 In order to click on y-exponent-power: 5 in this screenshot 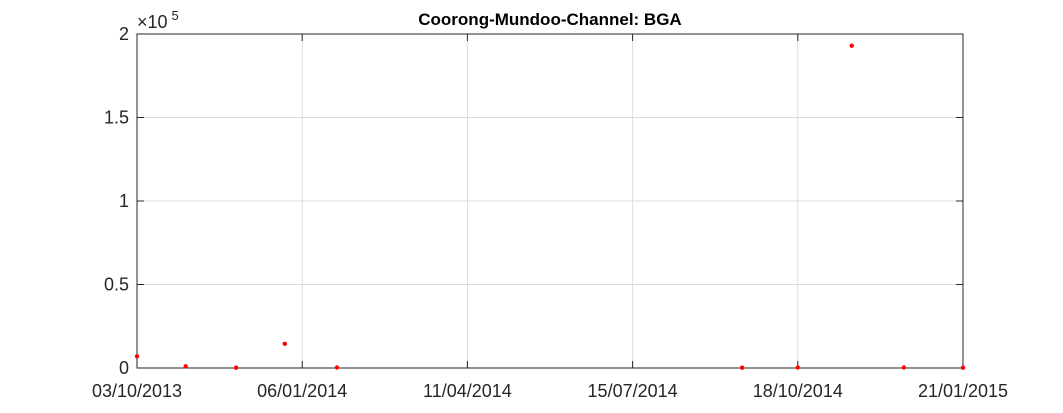, I will do `click(175, 15)`.